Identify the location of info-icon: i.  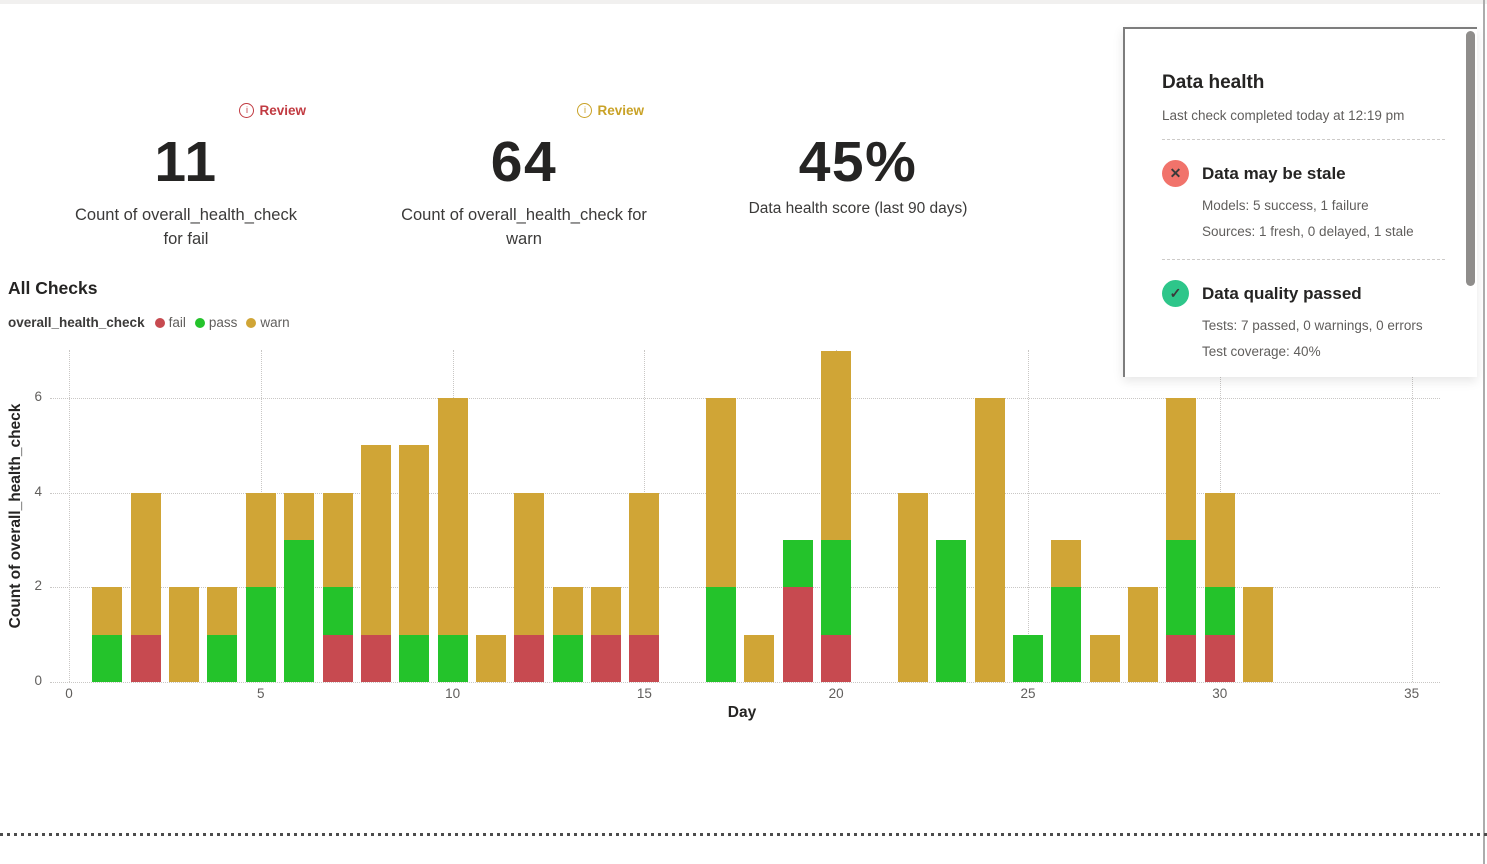
(247, 110).